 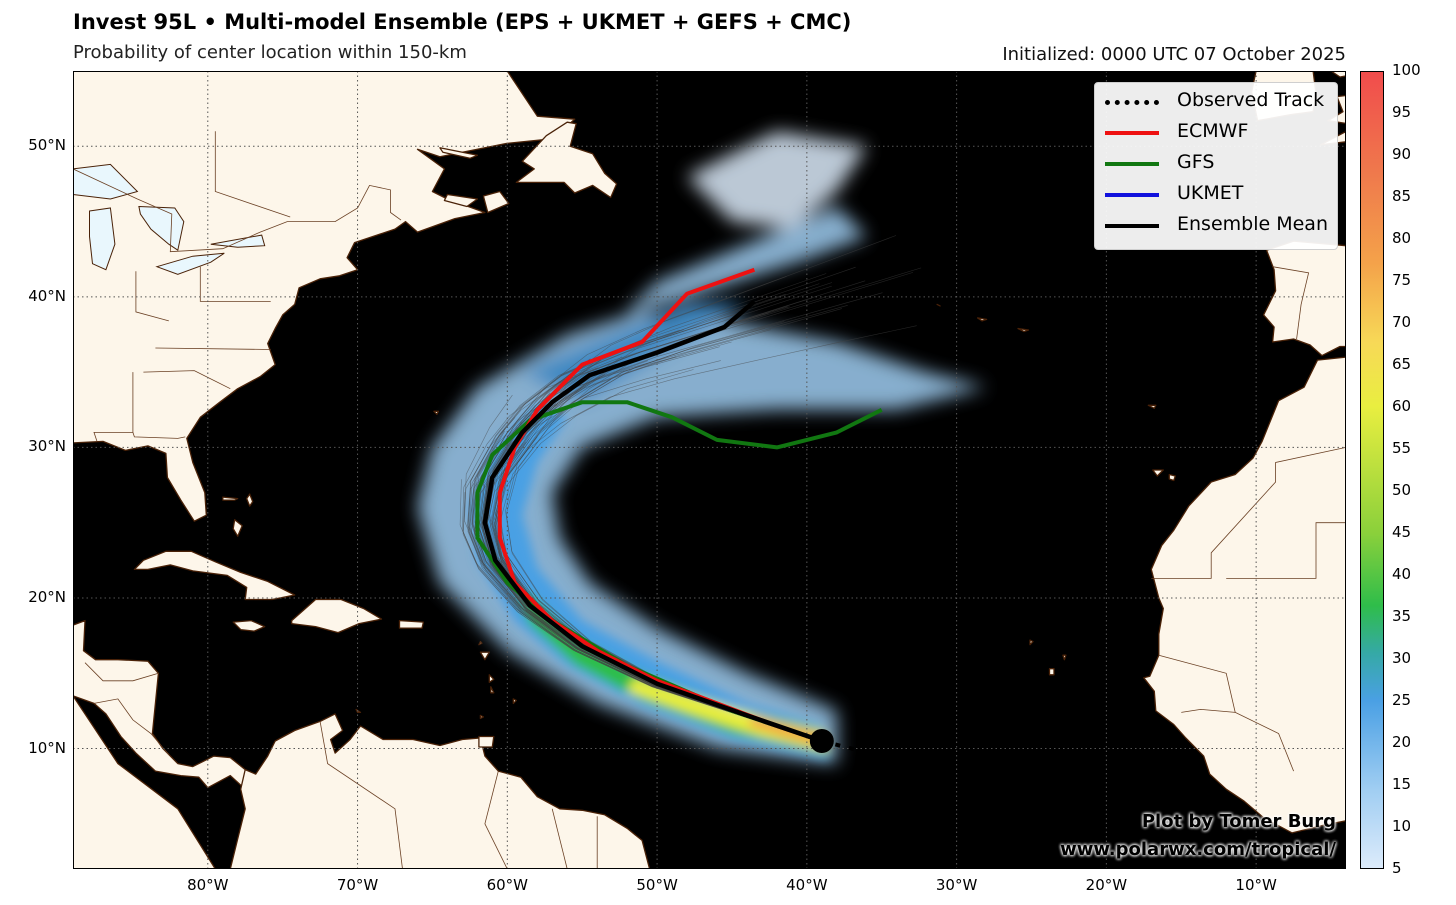 I want to click on legend-item-observed-track: Observed Track, so click(x=1220, y=101).